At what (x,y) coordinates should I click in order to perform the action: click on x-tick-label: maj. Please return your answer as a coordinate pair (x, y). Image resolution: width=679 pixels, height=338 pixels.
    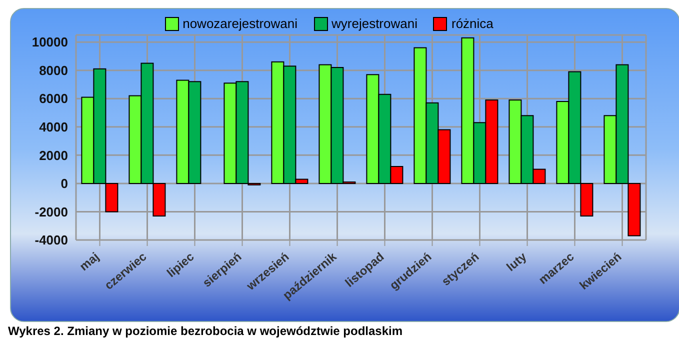
    Looking at the image, I should click on (89, 262).